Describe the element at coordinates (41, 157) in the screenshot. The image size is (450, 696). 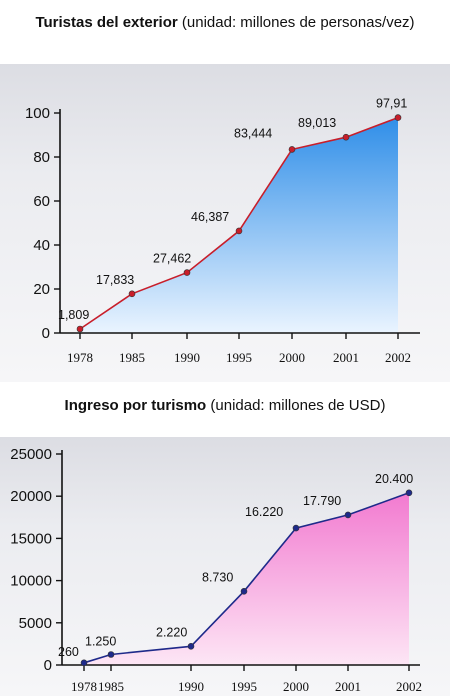
I see `chart1-y-tick-label: 80` at that location.